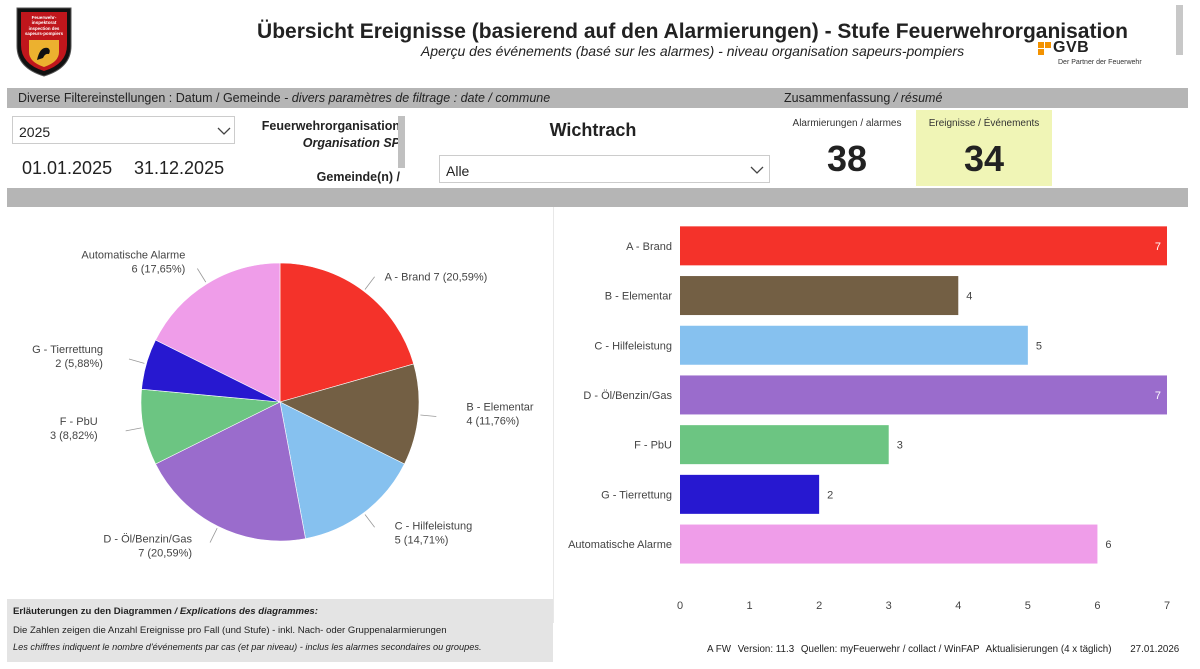 The image size is (1200, 669). Describe the element at coordinates (35, 132) in the screenshot. I see `year-dropdown-value: 2025` at that location.